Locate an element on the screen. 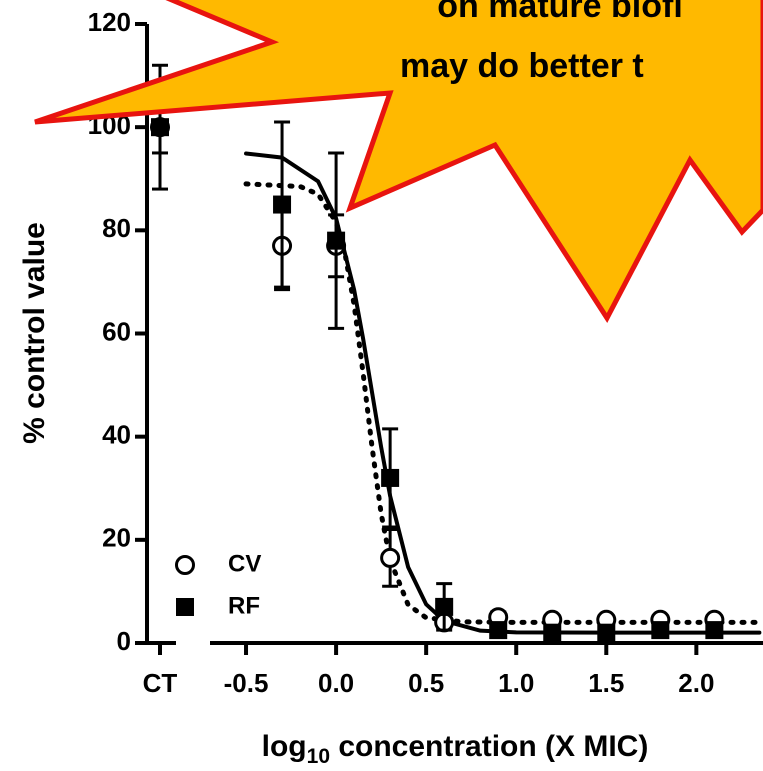  callout-text: on mature biofi is located at coordinates (560, 12).